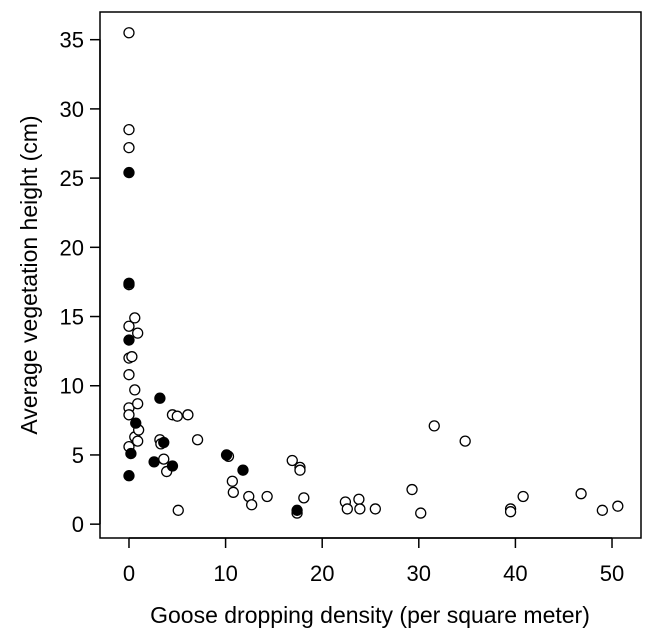  Describe the element at coordinates (72, 247) in the screenshot. I see `y-tick-label: 20` at that location.